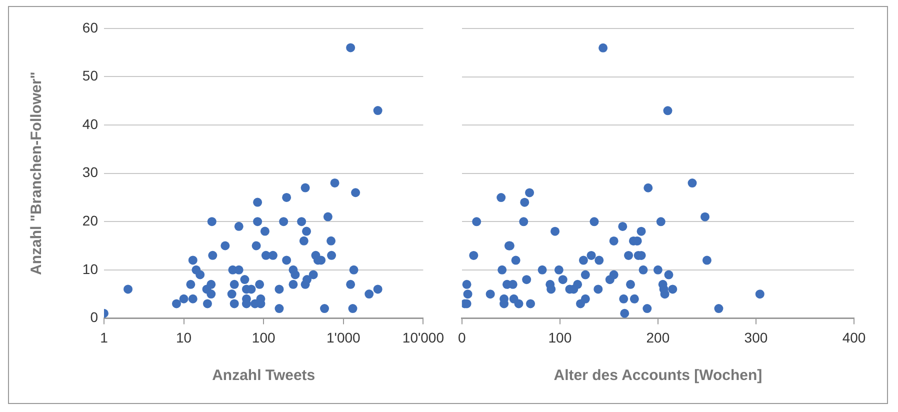 The width and height of the screenshot is (898, 412). I want to click on x-tick-label: 1'000, so click(343, 337).